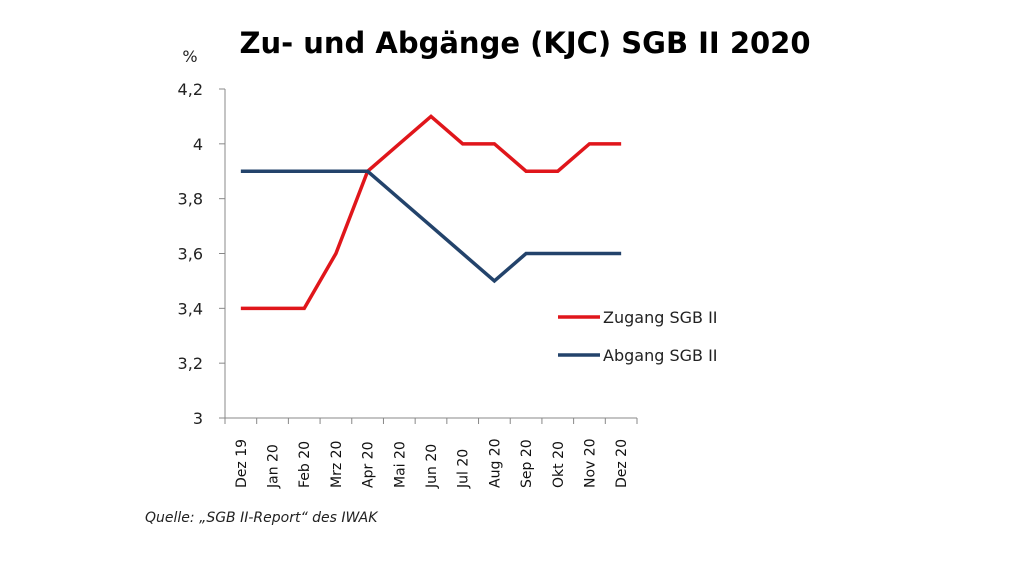 The width and height of the screenshot is (1024, 579). Describe the element at coordinates (400, 464) in the screenshot. I see `x-tick-label: Mai 20` at that location.